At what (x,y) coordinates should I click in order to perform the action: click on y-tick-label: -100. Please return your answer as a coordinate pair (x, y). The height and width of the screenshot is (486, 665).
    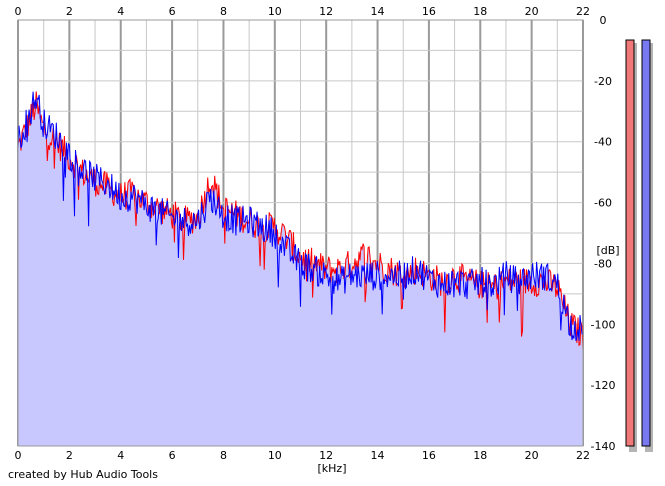
    Looking at the image, I should click on (603, 324).